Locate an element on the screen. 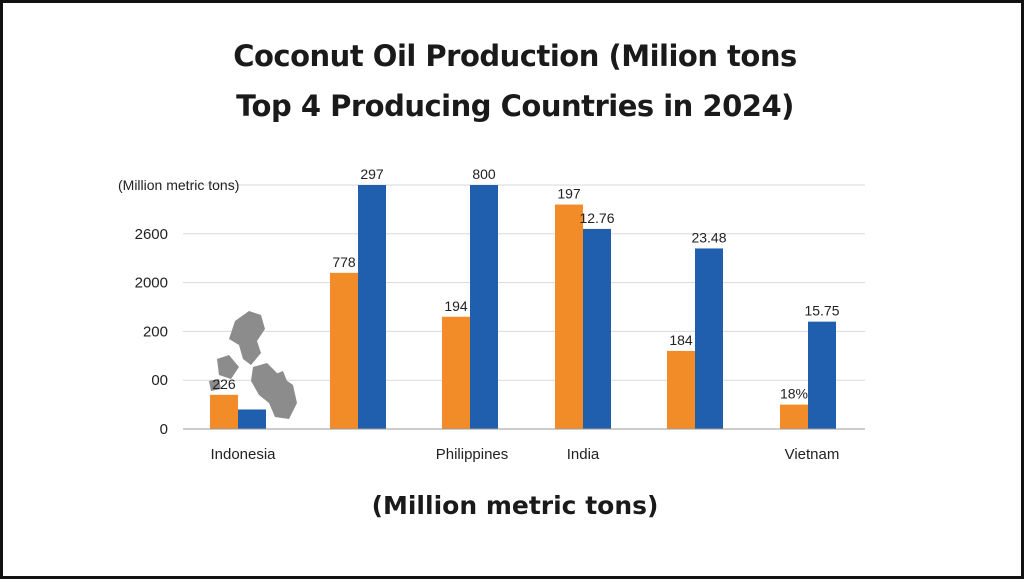 This screenshot has width=1024, height=582. y-tick-label: 2600 is located at coordinates (151, 234).